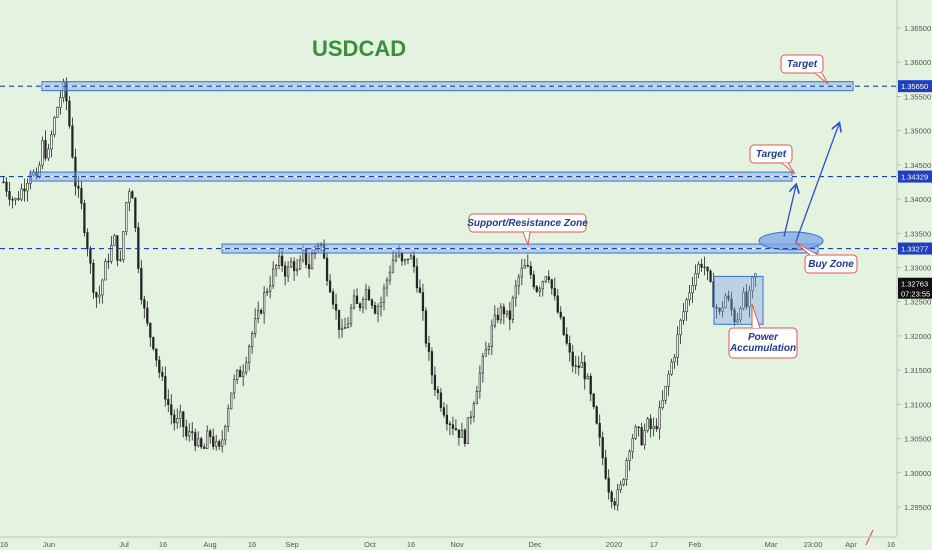 The width and height of the screenshot is (932, 550). Describe the element at coordinates (802, 64) in the screenshot. I see `callout-target-upper-text: Target` at that location.